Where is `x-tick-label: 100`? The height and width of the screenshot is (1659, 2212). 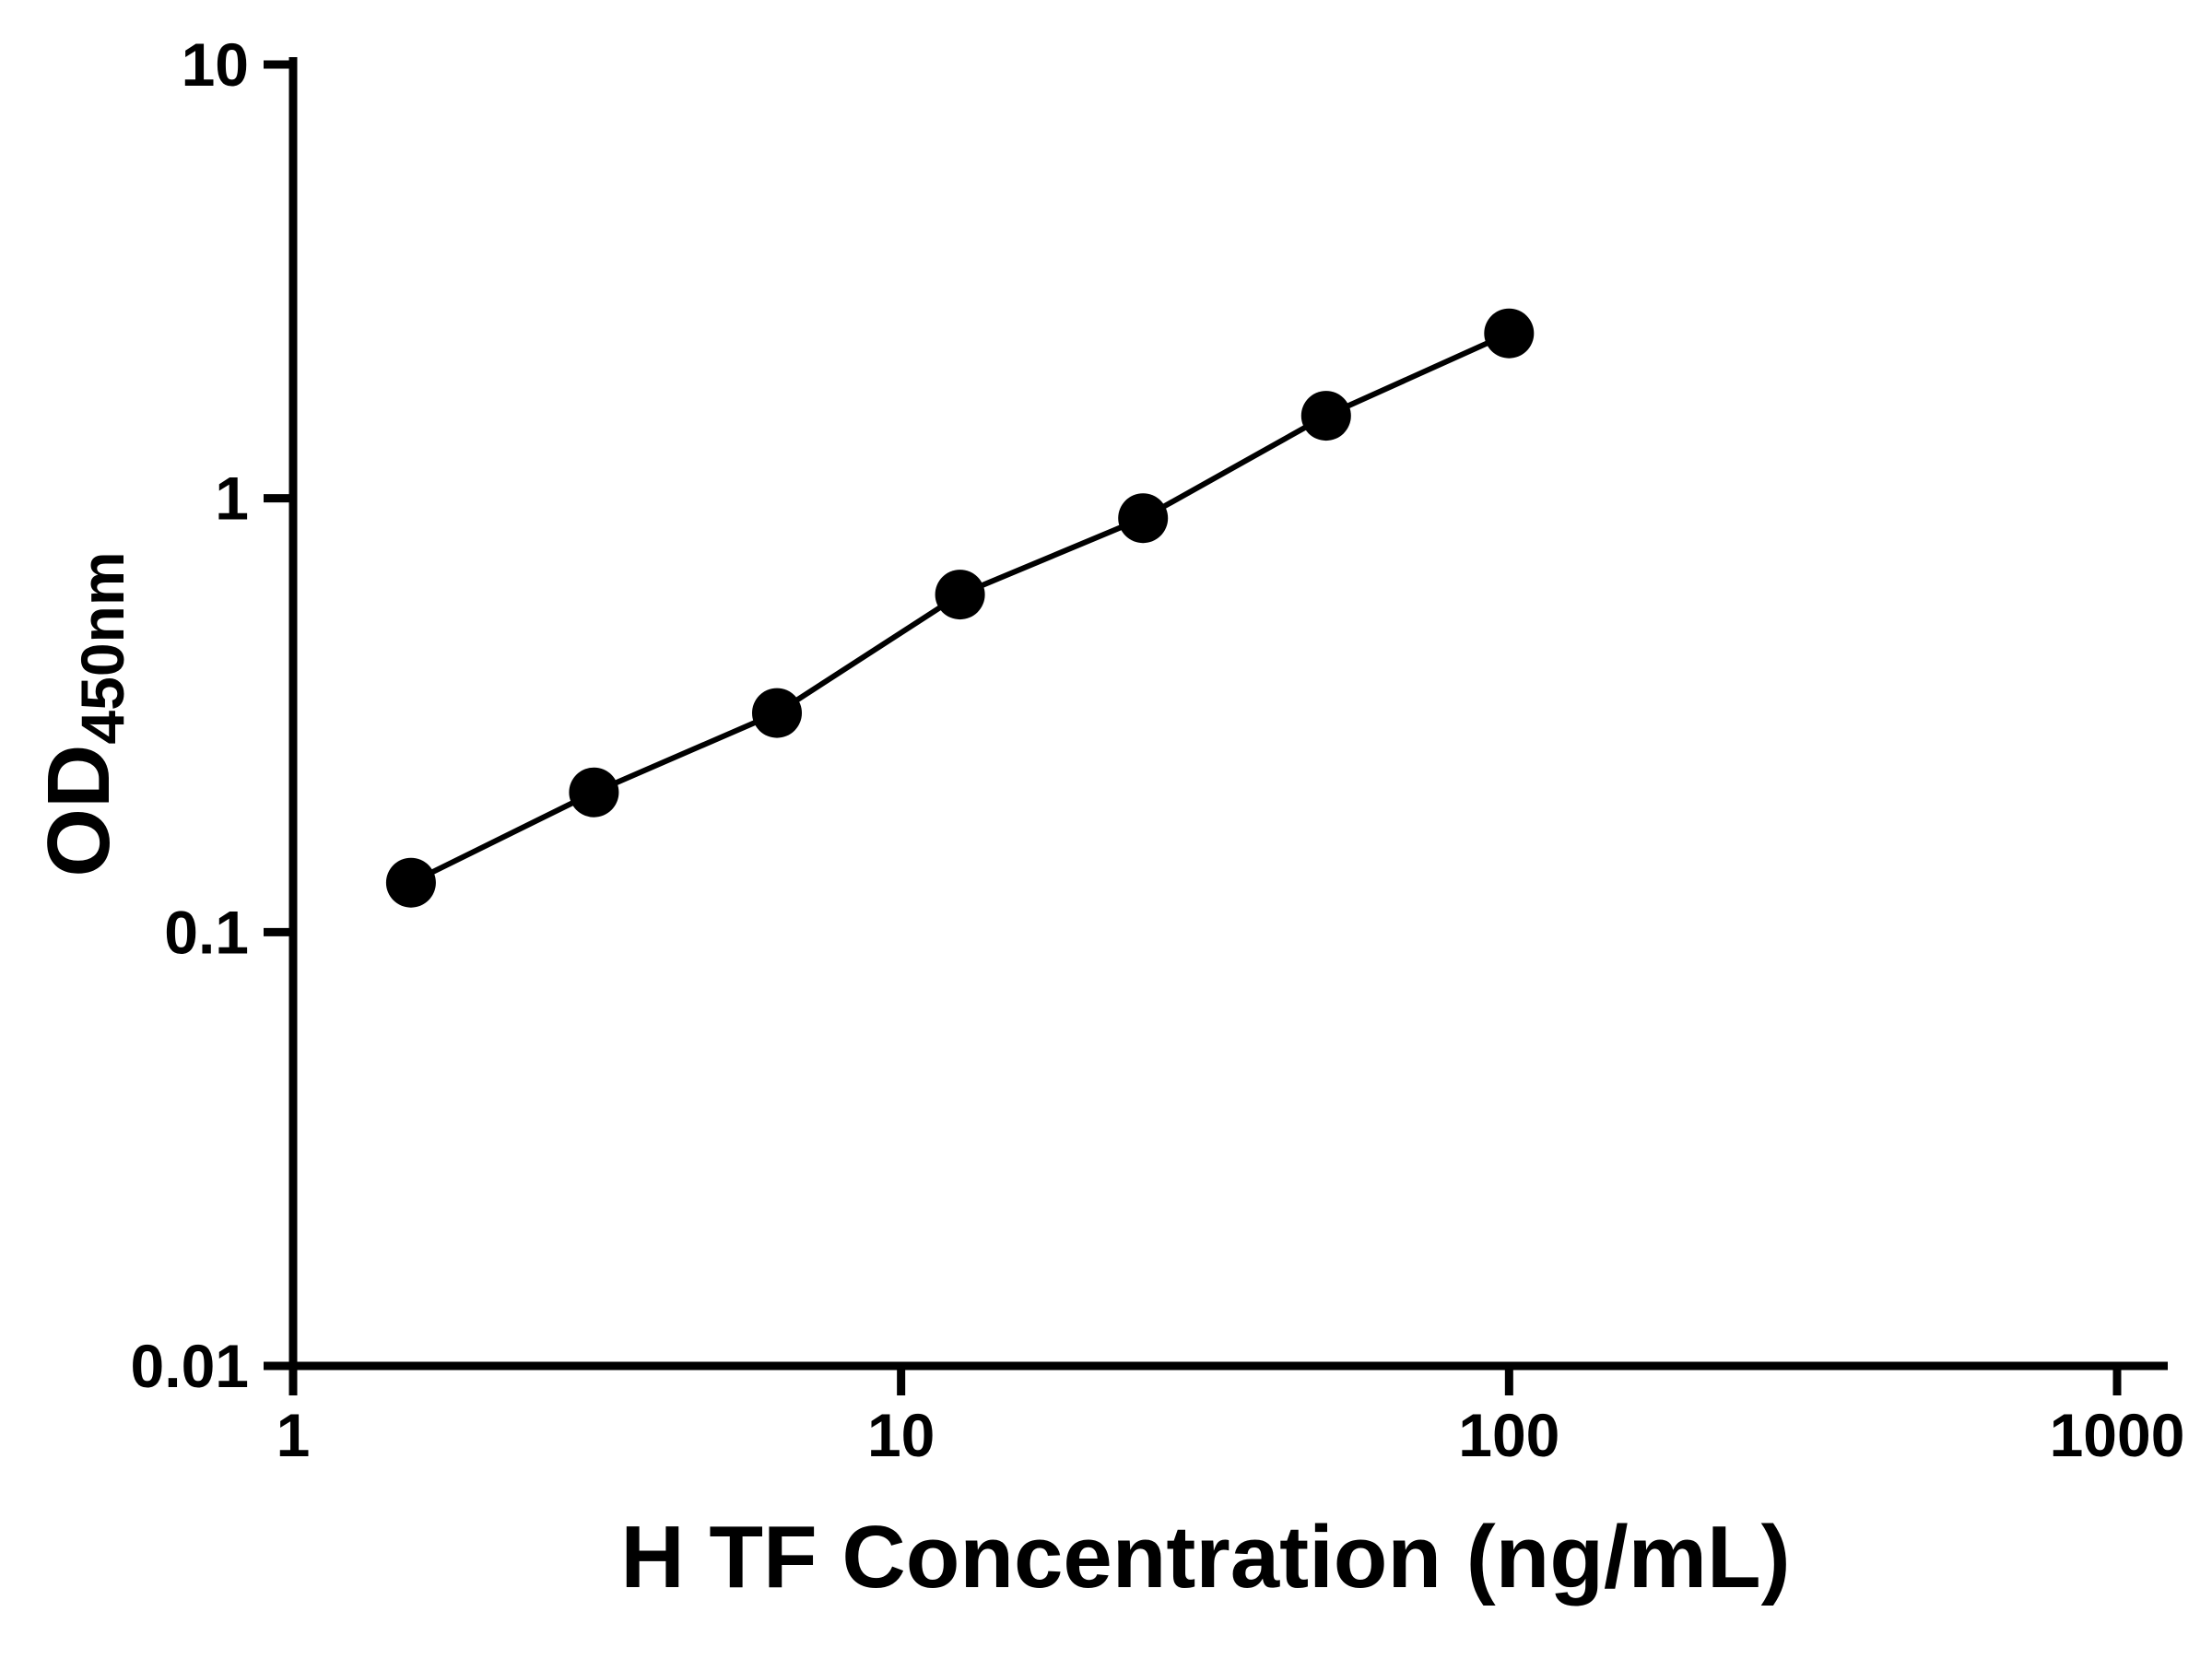 x-tick-label: 100 is located at coordinates (1508, 1435).